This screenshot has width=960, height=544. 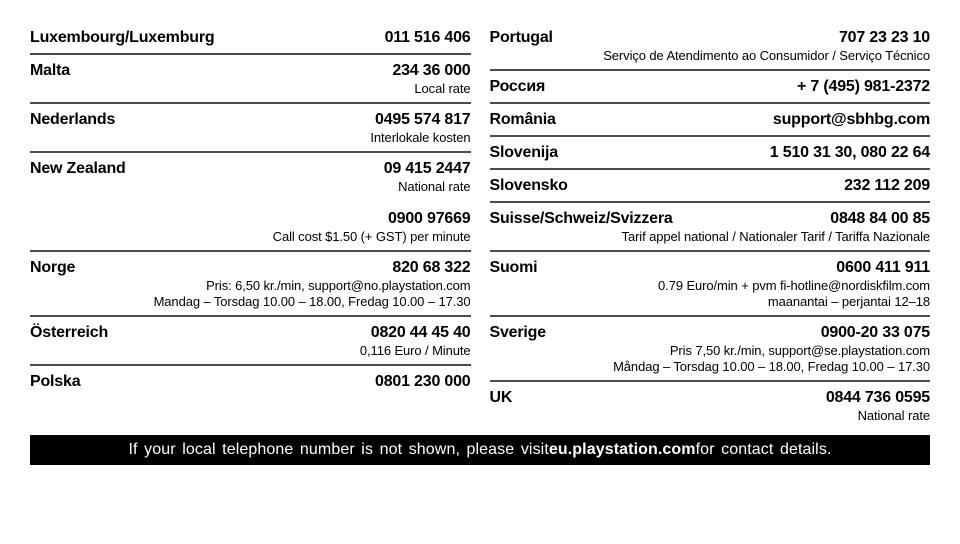 I want to click on contact-main-row: România support@sbhbg.com, so click(x=710, y=120).